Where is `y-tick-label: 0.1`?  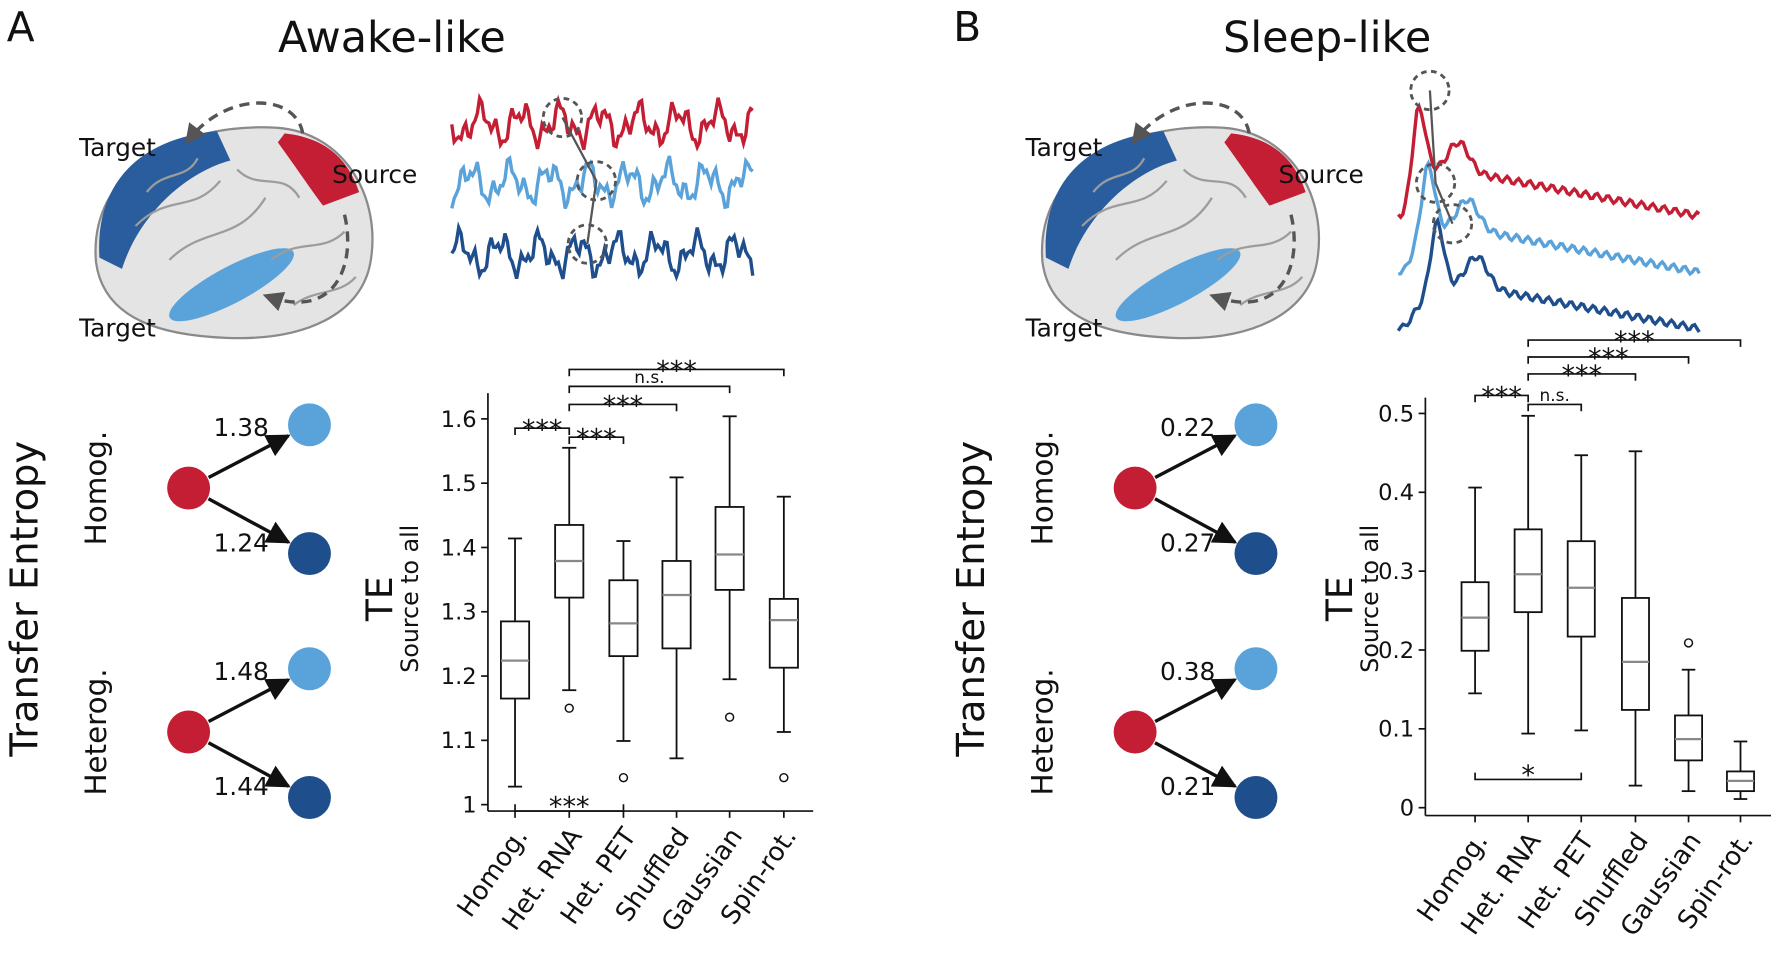 y-tick-label: 0.1 is located at coordinates (1396, 730).